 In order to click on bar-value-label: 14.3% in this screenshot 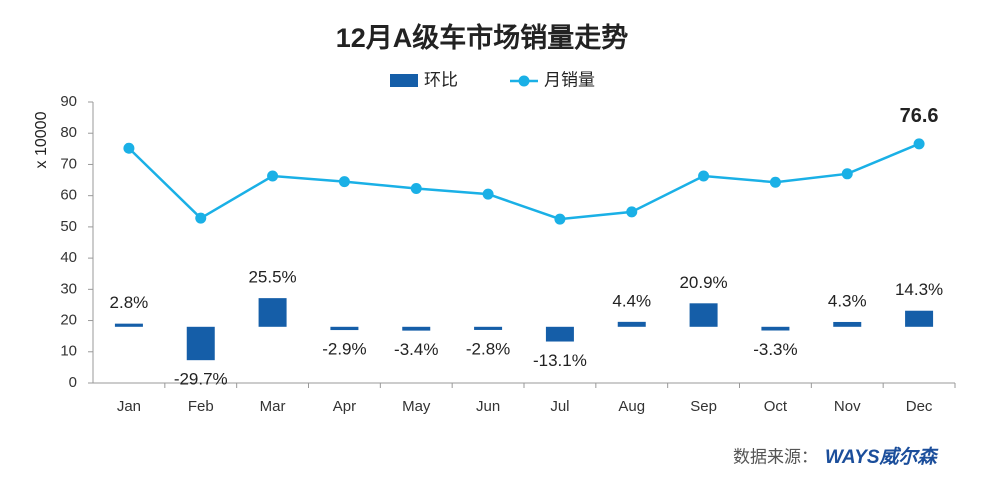, I will do `click(919, 289)`.